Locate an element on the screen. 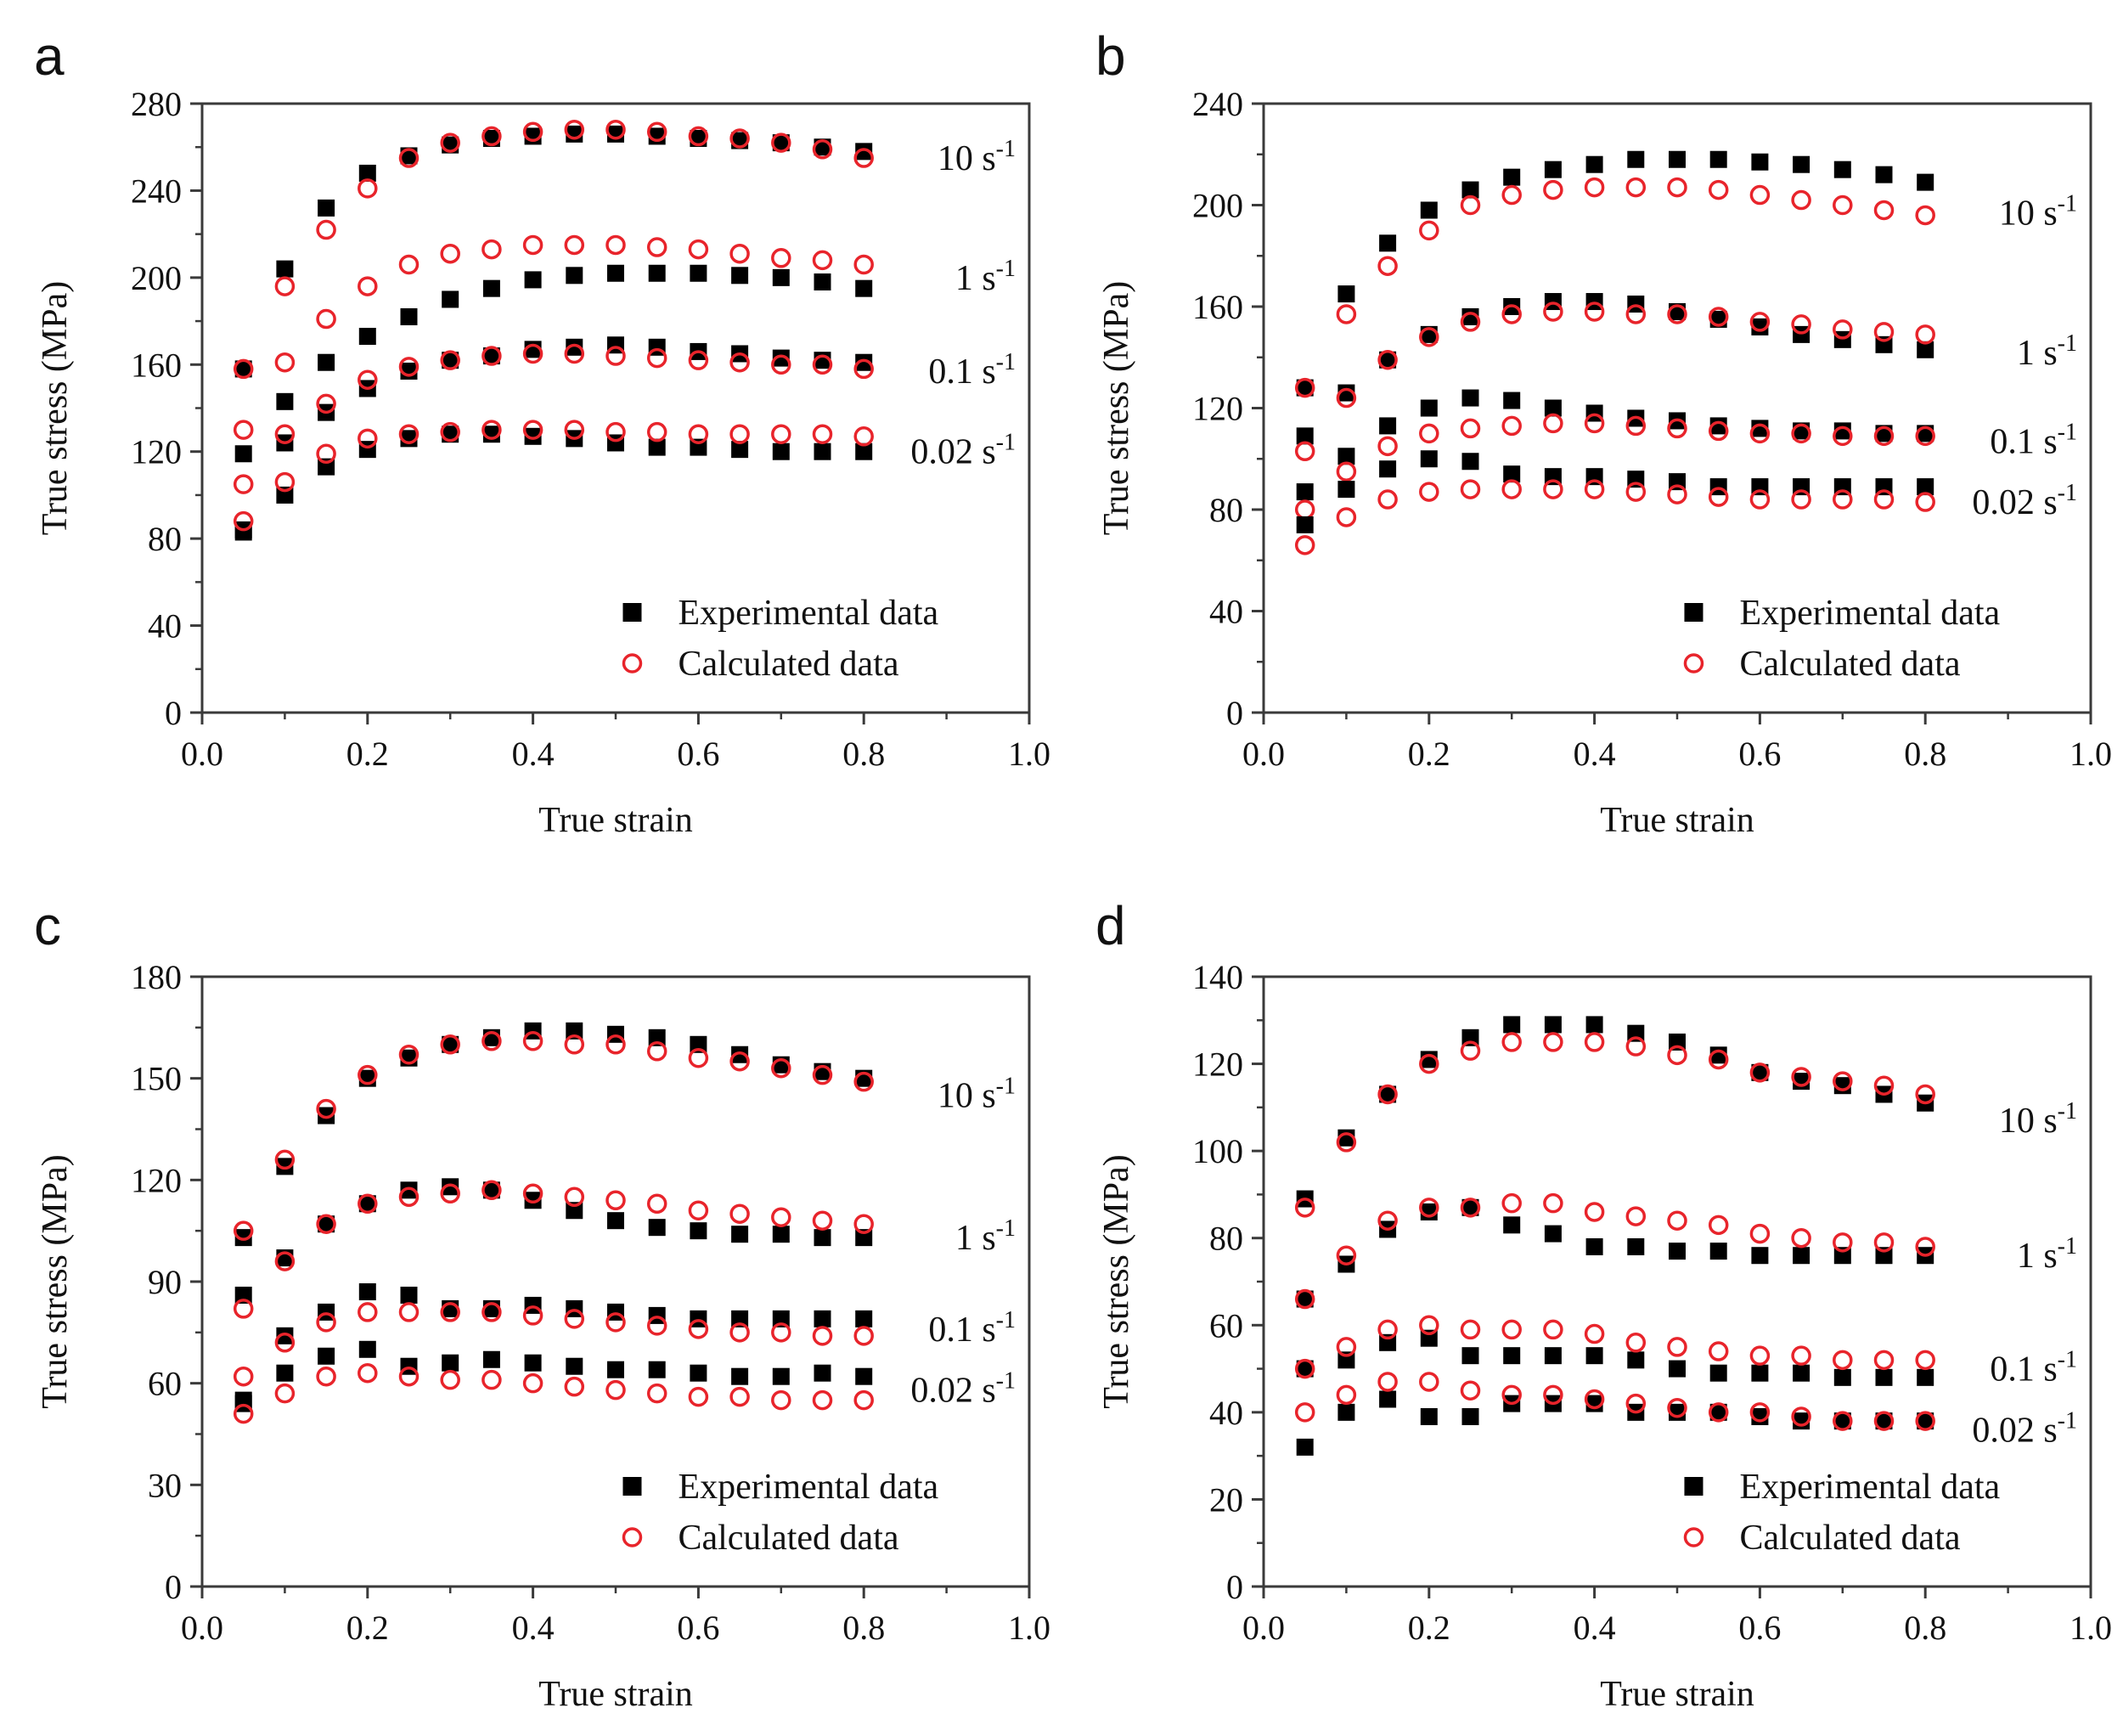 The width and height of the screenshot is (2123, 1736). strain-rate-label-text: 0.1 s is located at coordinates (961, 1330).